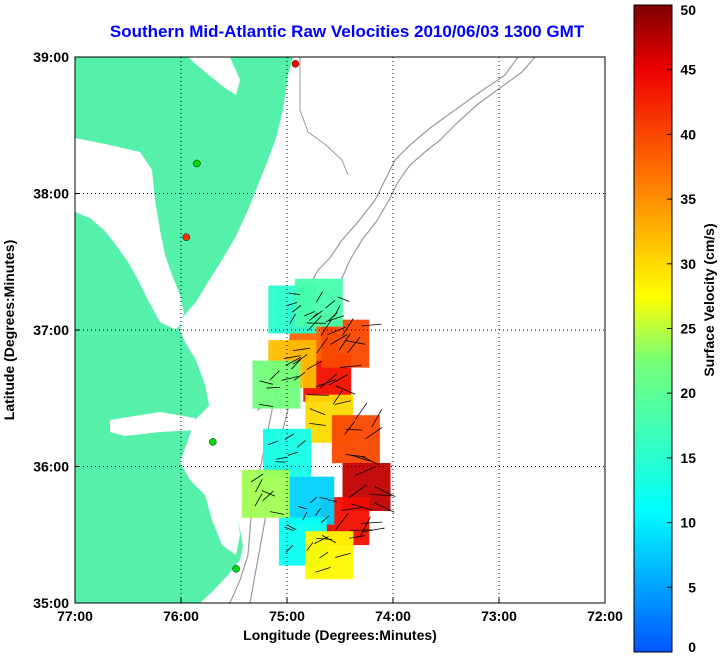 The image size is (724, 659). What do you see at coordinates (9, 330) in the screenshot?
I see `y-axis-label: Latitude (Degrees:Minutes)` at bounding box center [9, 330].